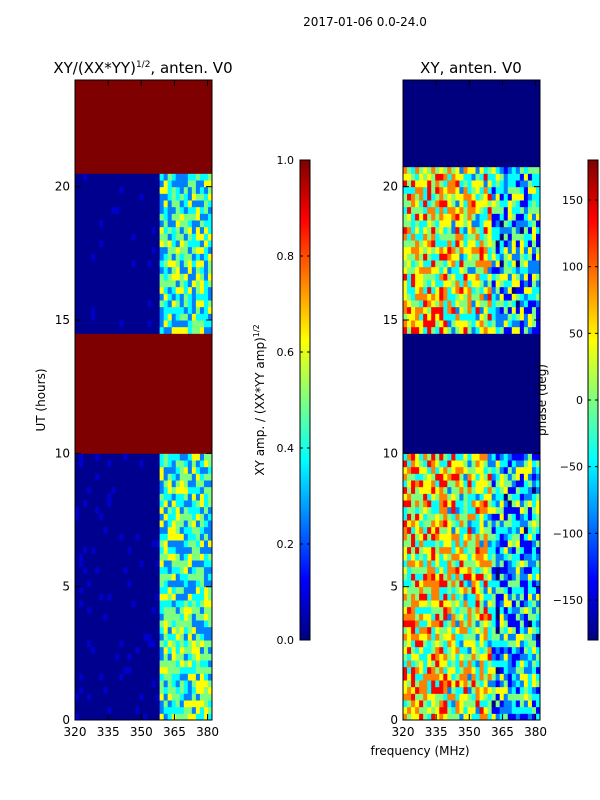 This screenshot has width=600, height=800. Describe the element at coordinates (471, 430) in the screenshot. I see `heat-flagged-row` at that location.